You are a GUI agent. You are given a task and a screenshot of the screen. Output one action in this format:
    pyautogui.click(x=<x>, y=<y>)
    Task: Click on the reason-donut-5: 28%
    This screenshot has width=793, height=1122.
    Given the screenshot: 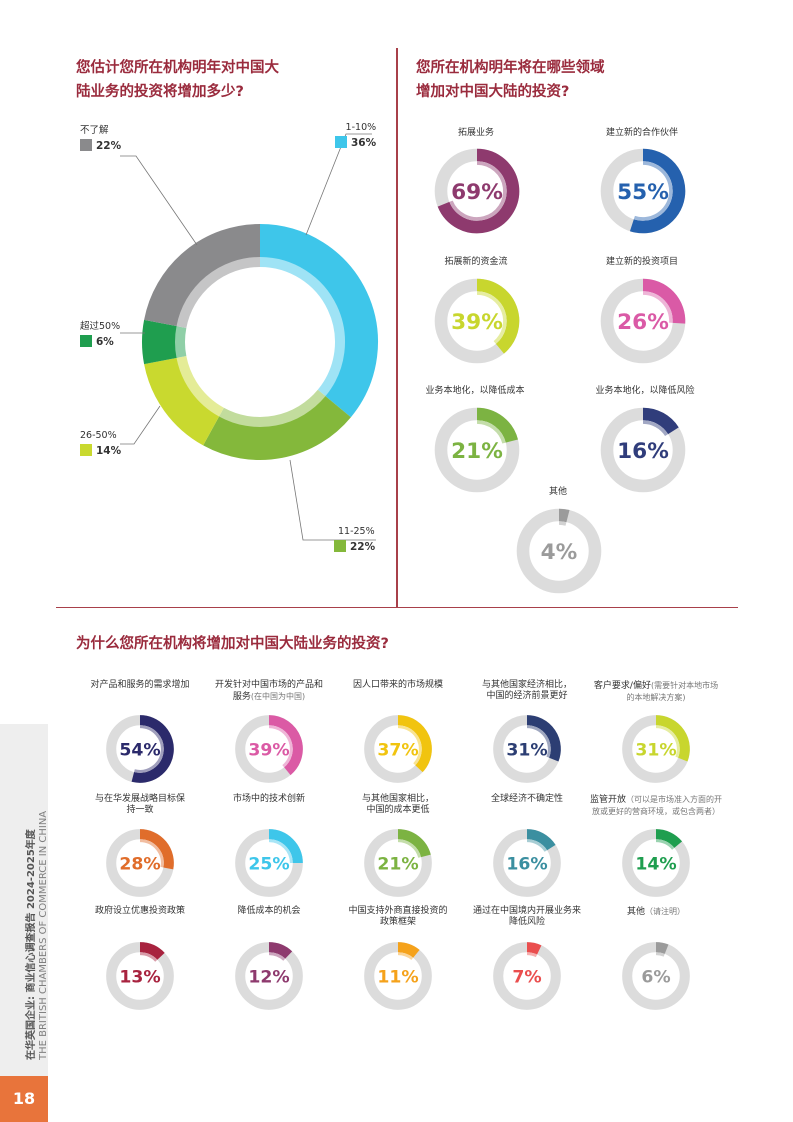 What is the action you would take?
    pyautogui.click(x=140, y=863)
    